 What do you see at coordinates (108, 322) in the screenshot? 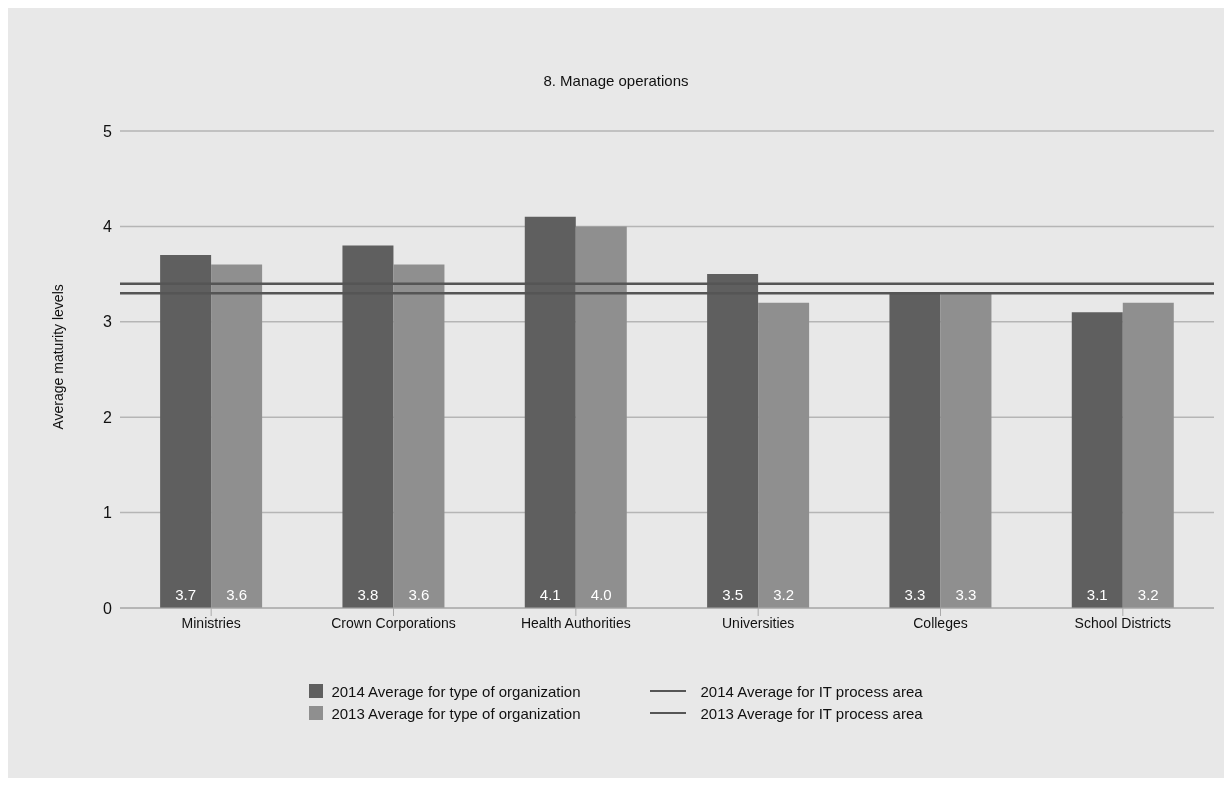
I see `y-tick-label: 3` at bounding box center [108, 322].